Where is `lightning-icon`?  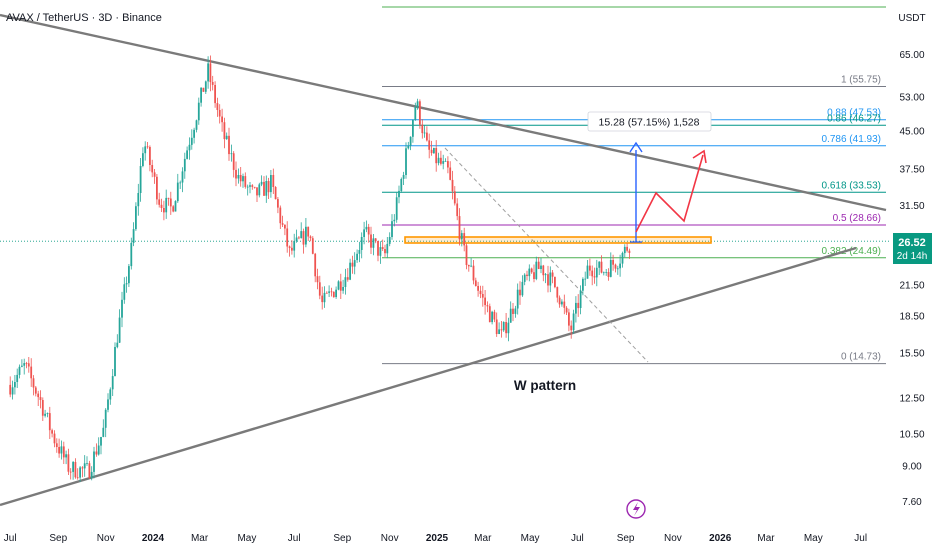 lightning-icon is located at coordinates (636, 509).